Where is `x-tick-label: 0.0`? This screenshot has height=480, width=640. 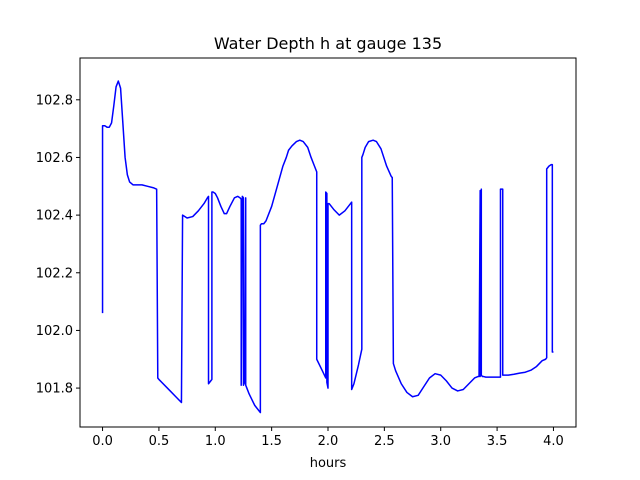 x-tick-label: 0.0 is located at coordinates (102, 441).